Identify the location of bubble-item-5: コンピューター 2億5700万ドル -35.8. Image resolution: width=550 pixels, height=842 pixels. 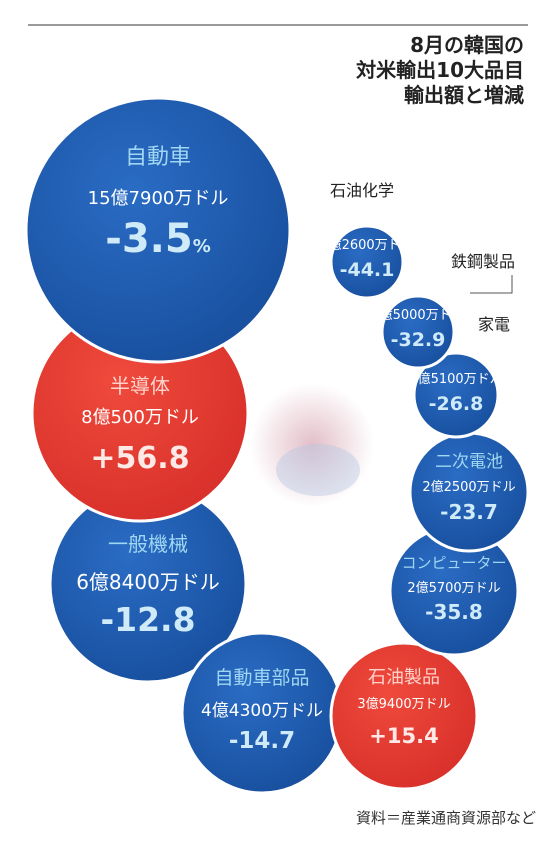
(454, 591).